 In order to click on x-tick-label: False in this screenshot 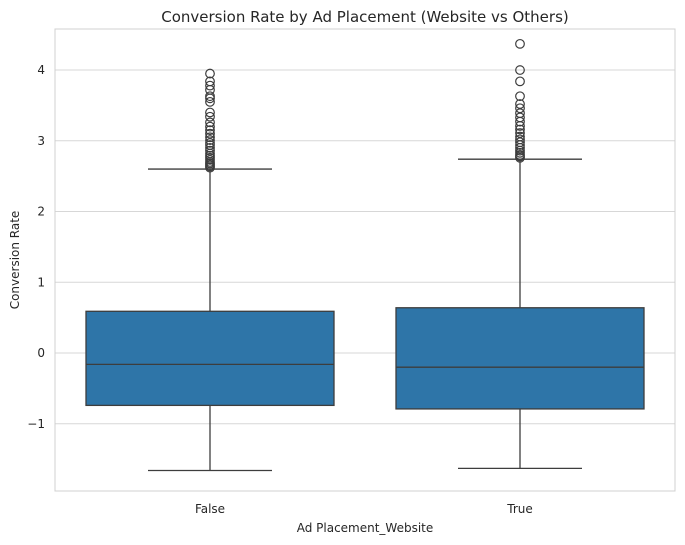, I will do `click(210, 509)`.